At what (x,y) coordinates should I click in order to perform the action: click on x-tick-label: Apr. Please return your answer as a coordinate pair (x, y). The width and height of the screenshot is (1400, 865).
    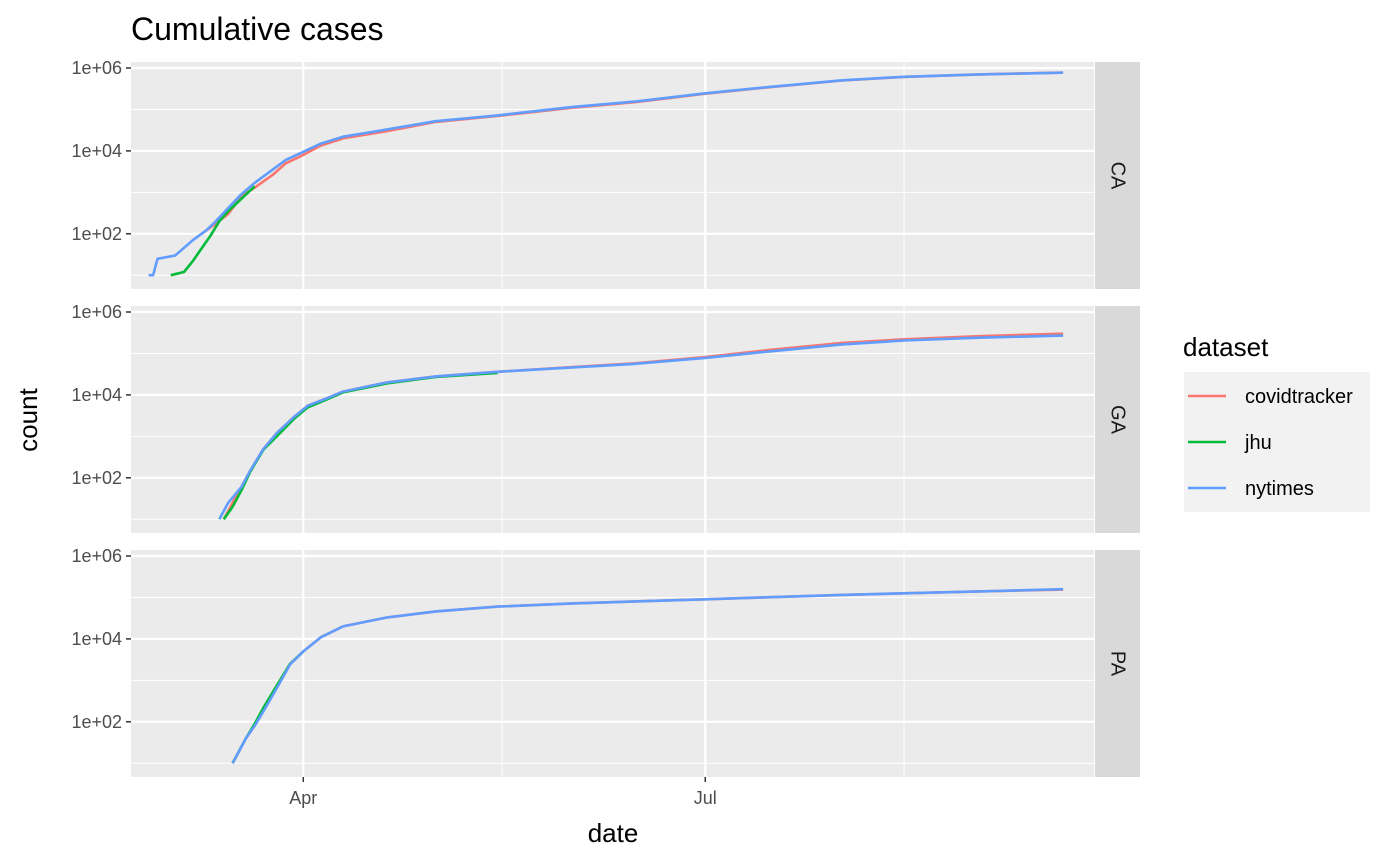
    Looking at the image, I should click on (303, 798).